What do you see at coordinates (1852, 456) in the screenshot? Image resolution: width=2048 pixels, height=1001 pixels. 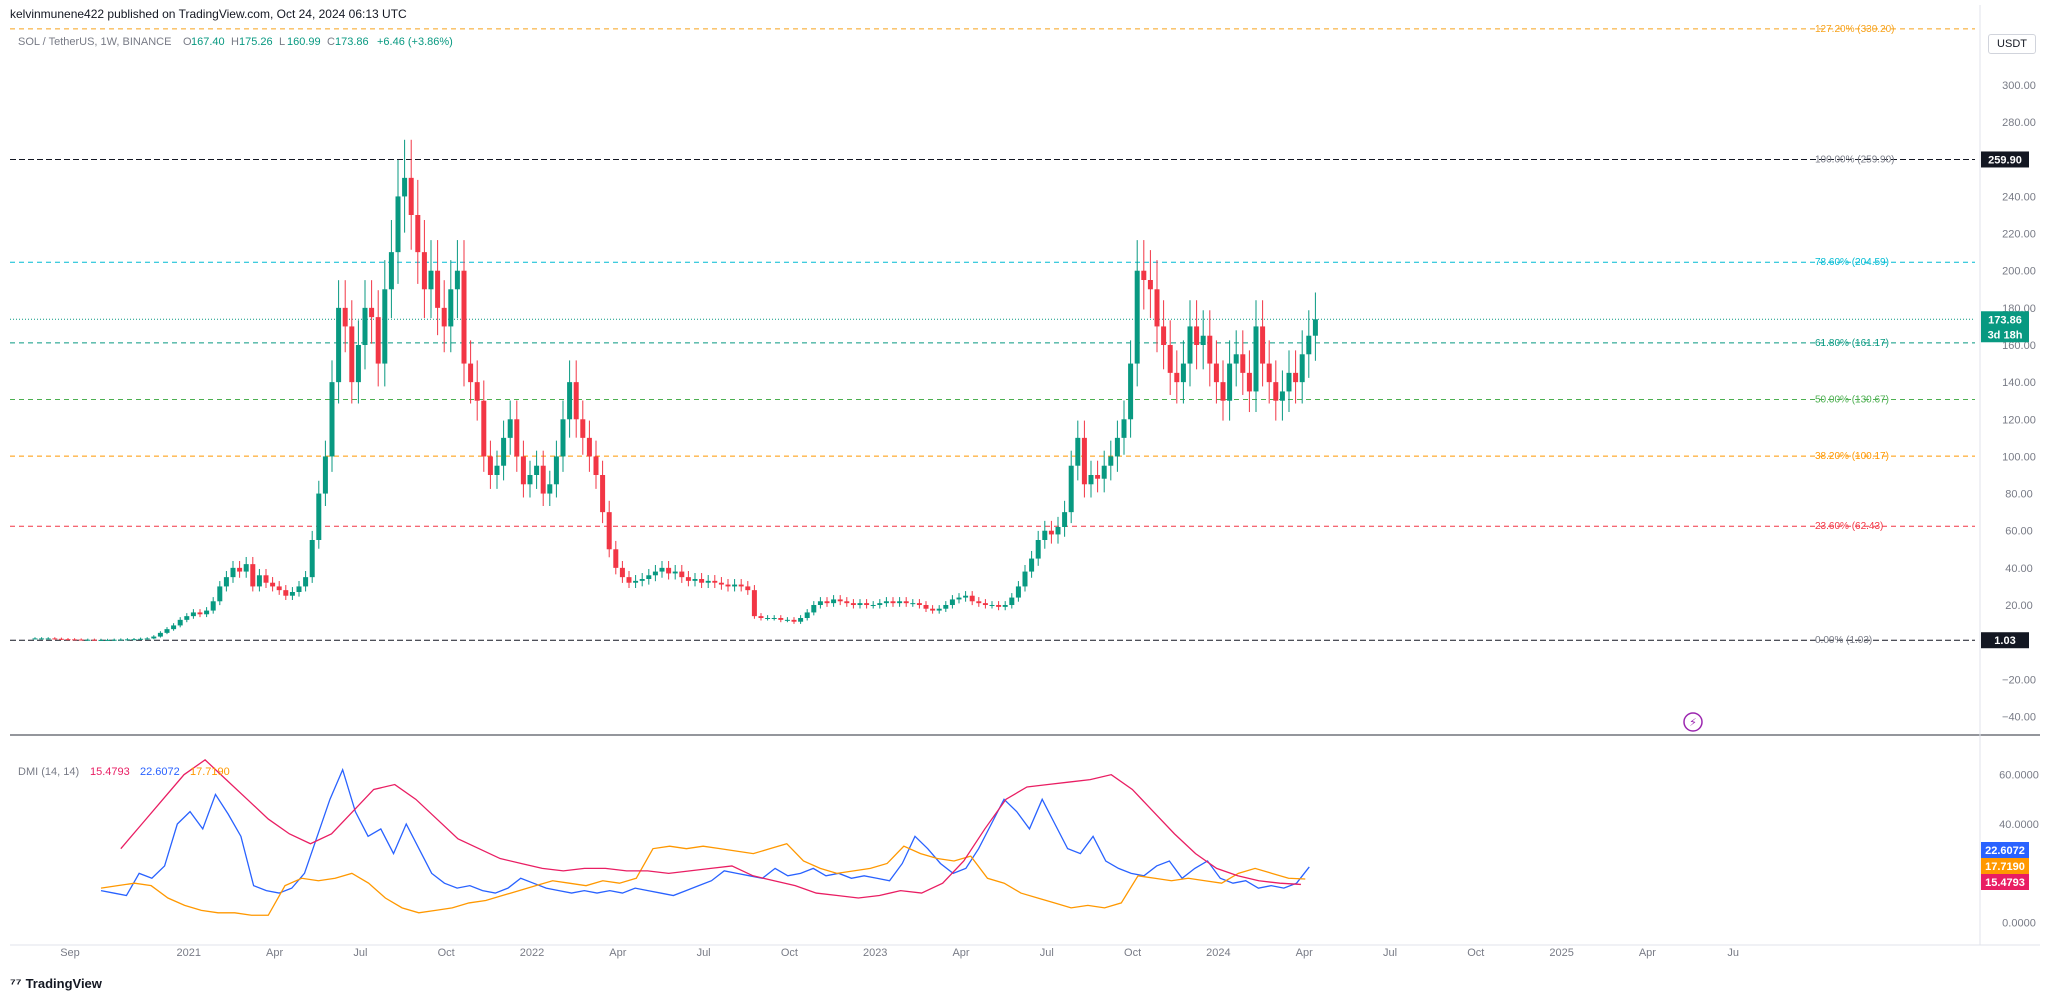 I see `fib-level-label: 38.20% (100.17)` at bounding box center [1852, 456].